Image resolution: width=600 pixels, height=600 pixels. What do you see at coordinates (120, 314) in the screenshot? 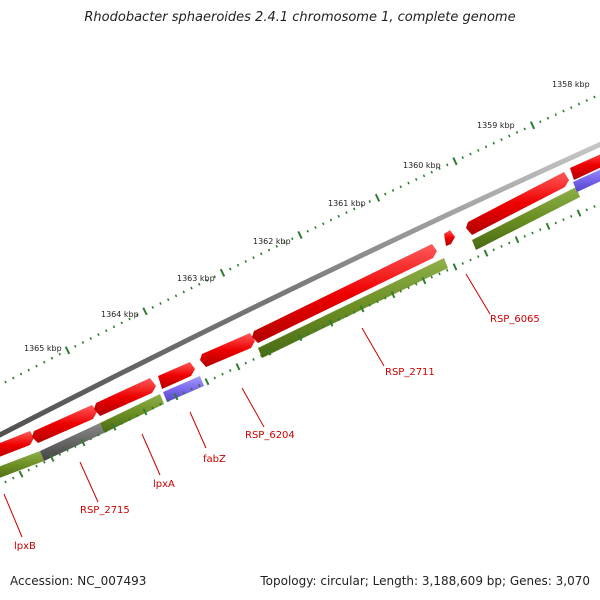
I see `kbp-label: 1364 kbp` at bounding box center [120, 314].